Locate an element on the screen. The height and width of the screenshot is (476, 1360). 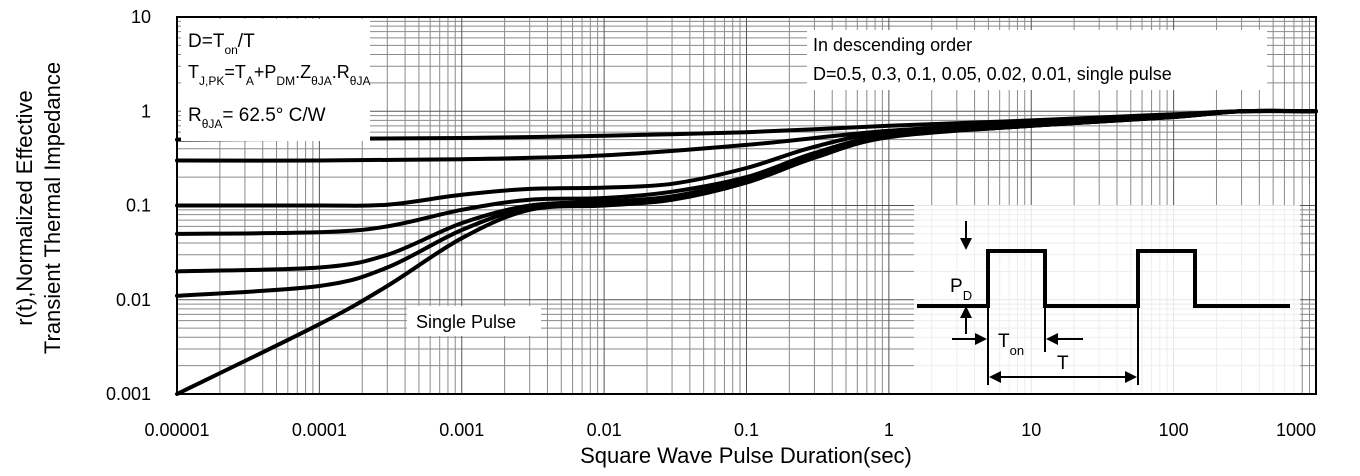
y-axis-title-line2: Transient Thermal Impedance is located at coordinates (52, 208).